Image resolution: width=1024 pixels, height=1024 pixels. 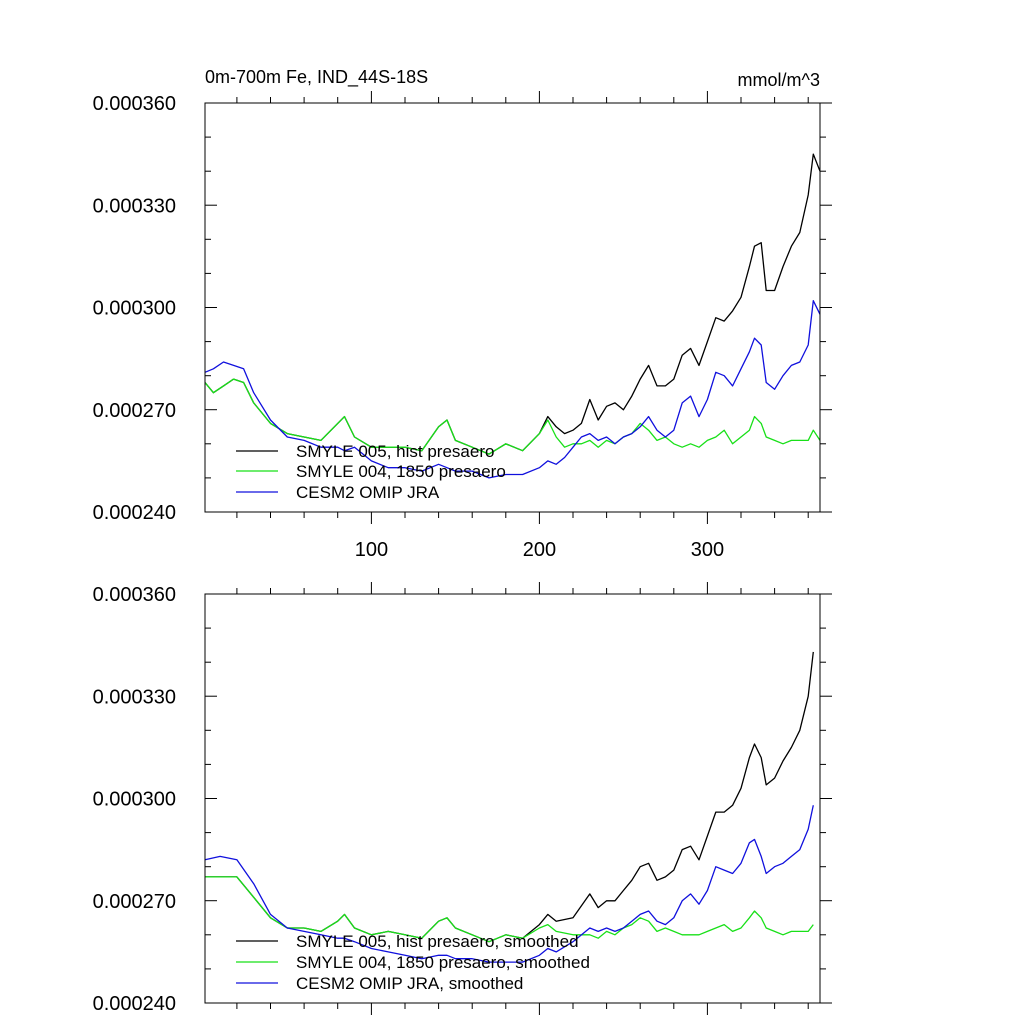 I want to click on legend-label-1: SMYLE 004, 1850 presaero, smoothed, so click(x=443, y=962).